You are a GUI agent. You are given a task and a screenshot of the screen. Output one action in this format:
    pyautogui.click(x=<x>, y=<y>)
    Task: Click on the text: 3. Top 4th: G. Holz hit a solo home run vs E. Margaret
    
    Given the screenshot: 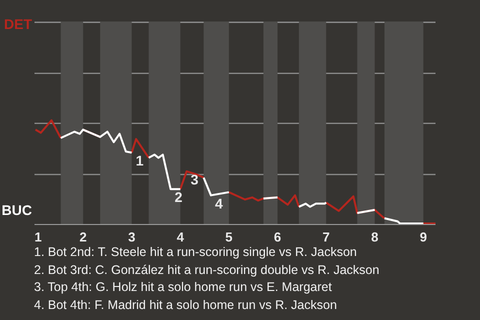 What is the action you would take?
    pyautogui.click(x=183, y=287)
    